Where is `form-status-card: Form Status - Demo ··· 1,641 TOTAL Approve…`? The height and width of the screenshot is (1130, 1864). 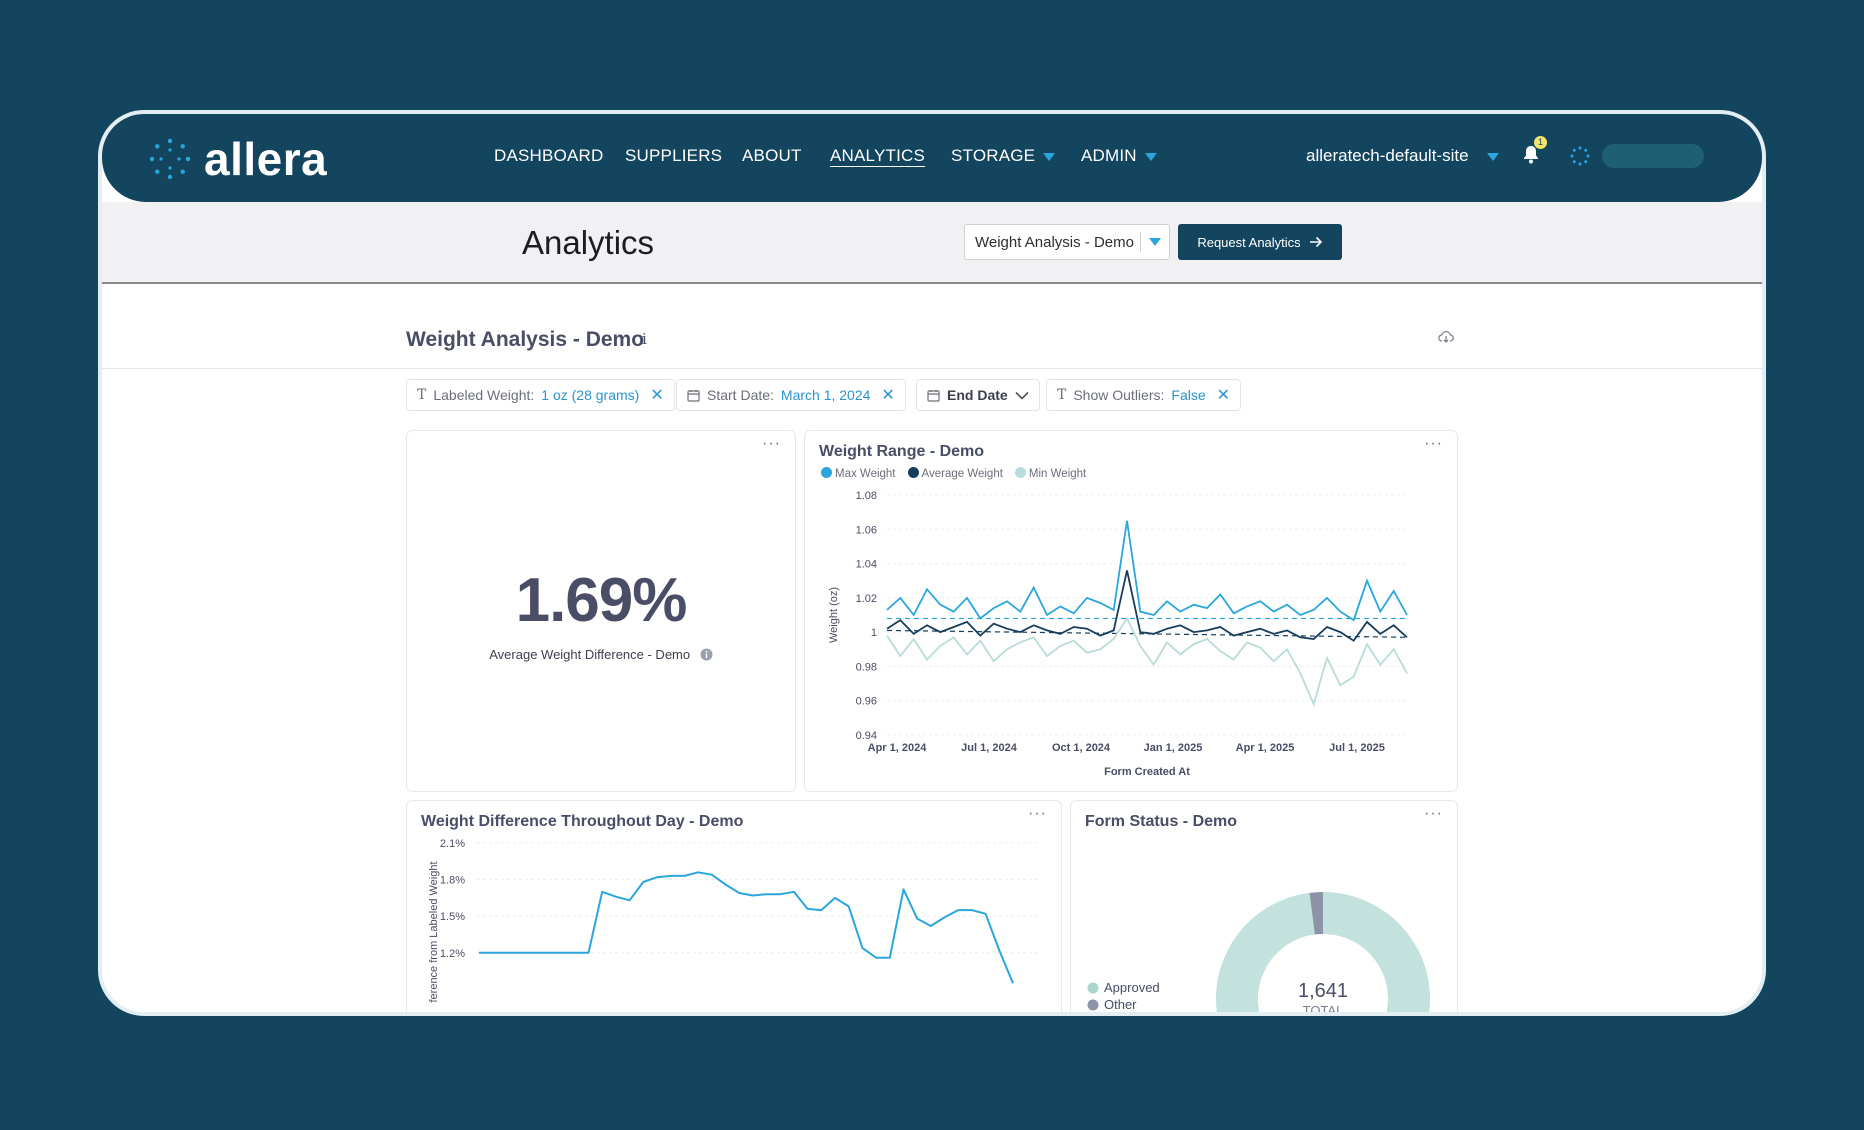
form-status-card: Form Status - Demo ··· 1,641 TOTAL Approve… is located at coordinates (1264, 906).